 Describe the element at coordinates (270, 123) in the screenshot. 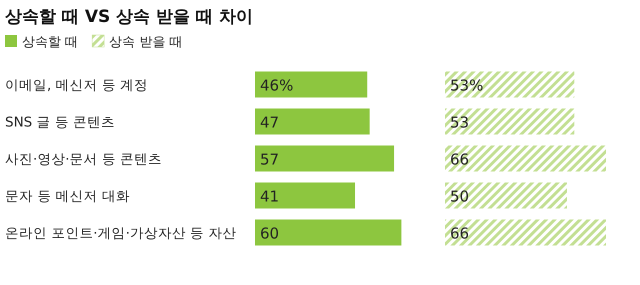

I see `data-label: 47` at that location.